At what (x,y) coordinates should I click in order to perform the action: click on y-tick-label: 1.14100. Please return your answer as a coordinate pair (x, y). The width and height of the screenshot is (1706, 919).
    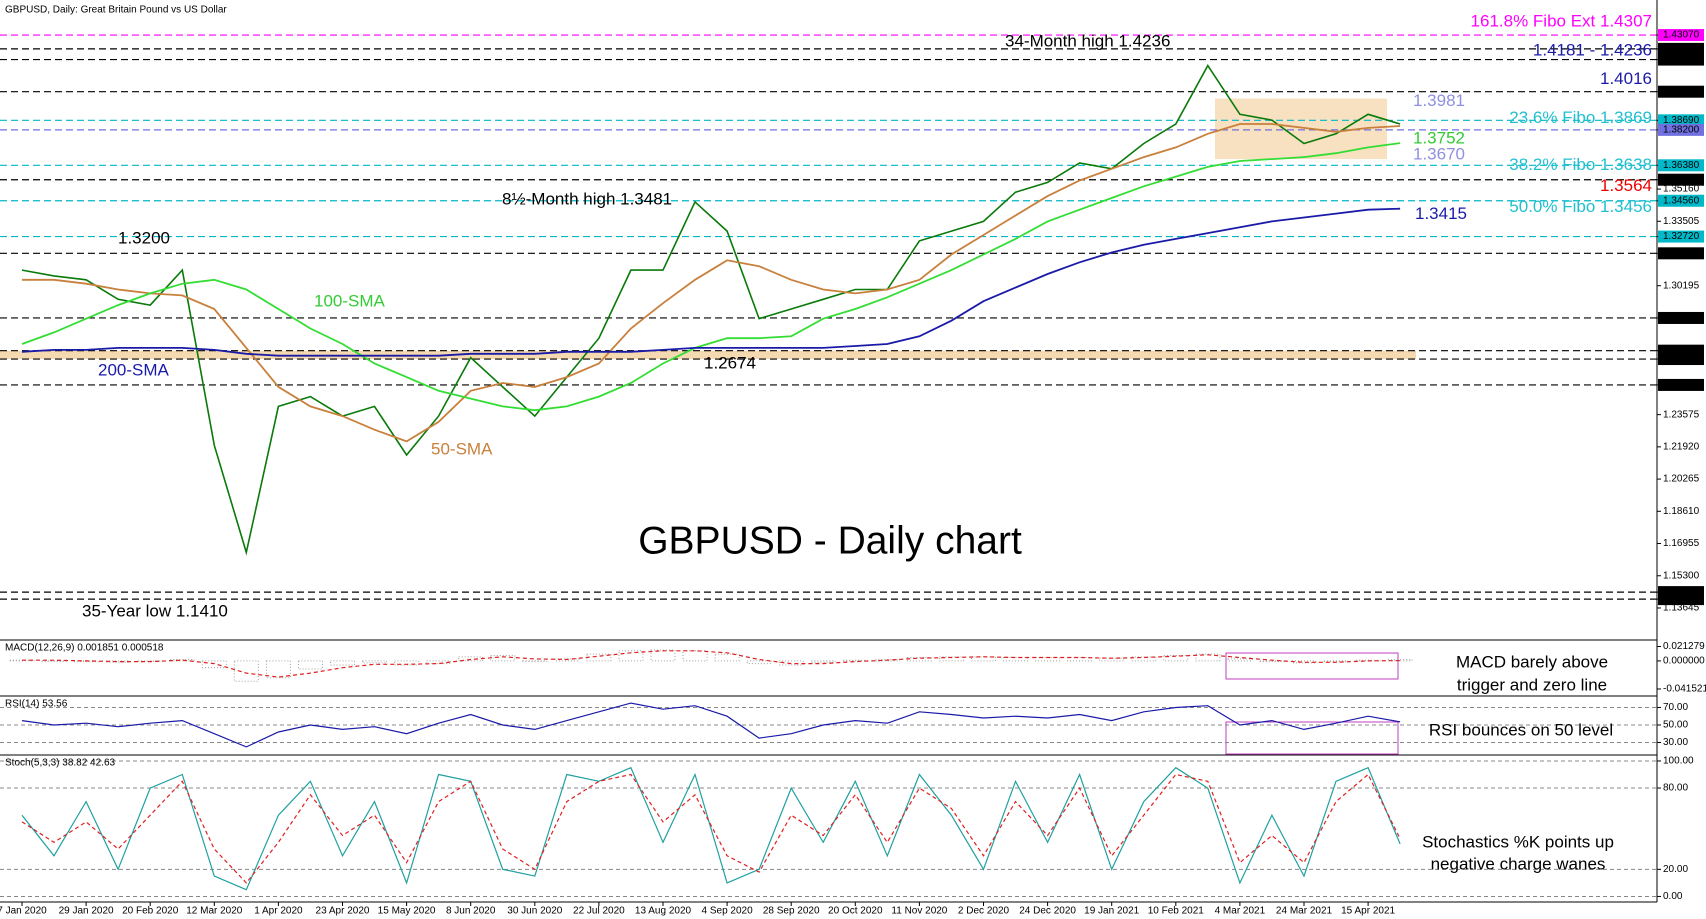
    Looking at the image, I should click on (1681, 599).